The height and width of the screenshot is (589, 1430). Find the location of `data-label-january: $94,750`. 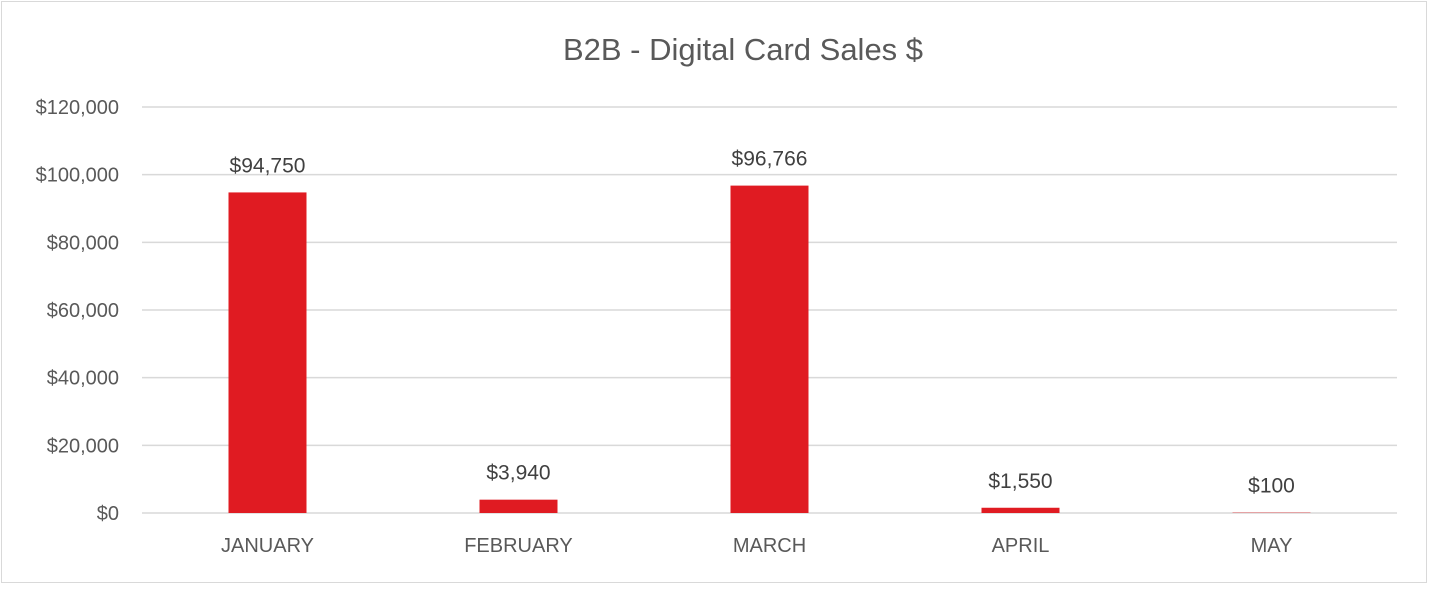

data-label-january: $94,750 is located at coordinates (268, 165).